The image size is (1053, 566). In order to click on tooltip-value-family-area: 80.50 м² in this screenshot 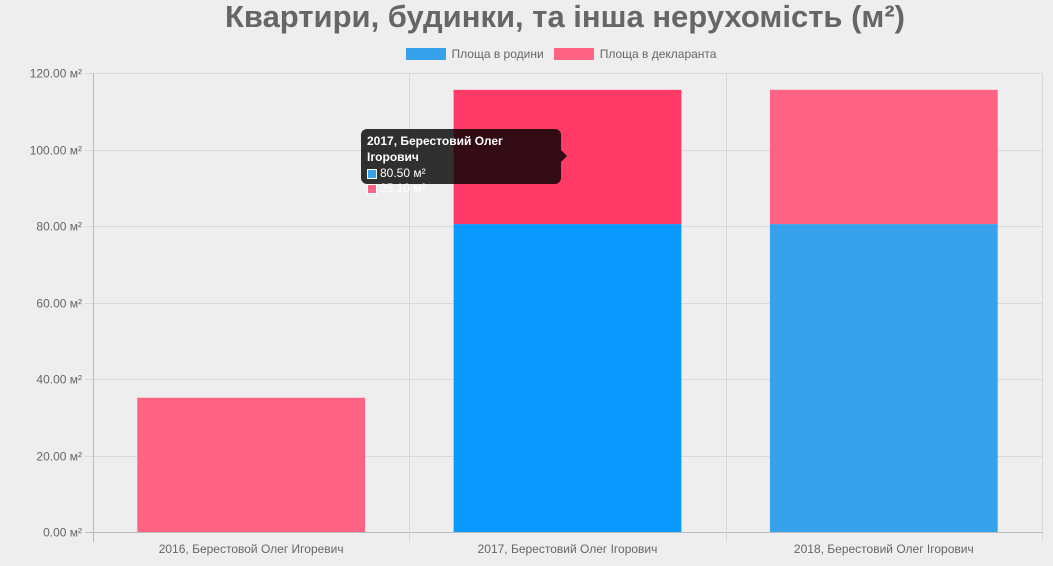, I will do `click(403, 173)`.